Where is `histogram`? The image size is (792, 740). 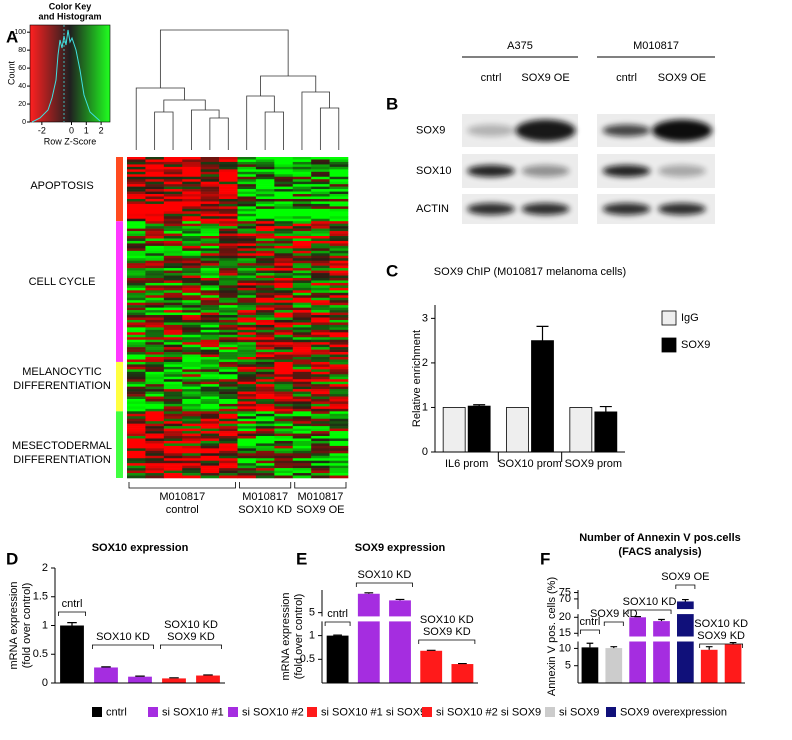 histogram is located at coordinates (66, 76).